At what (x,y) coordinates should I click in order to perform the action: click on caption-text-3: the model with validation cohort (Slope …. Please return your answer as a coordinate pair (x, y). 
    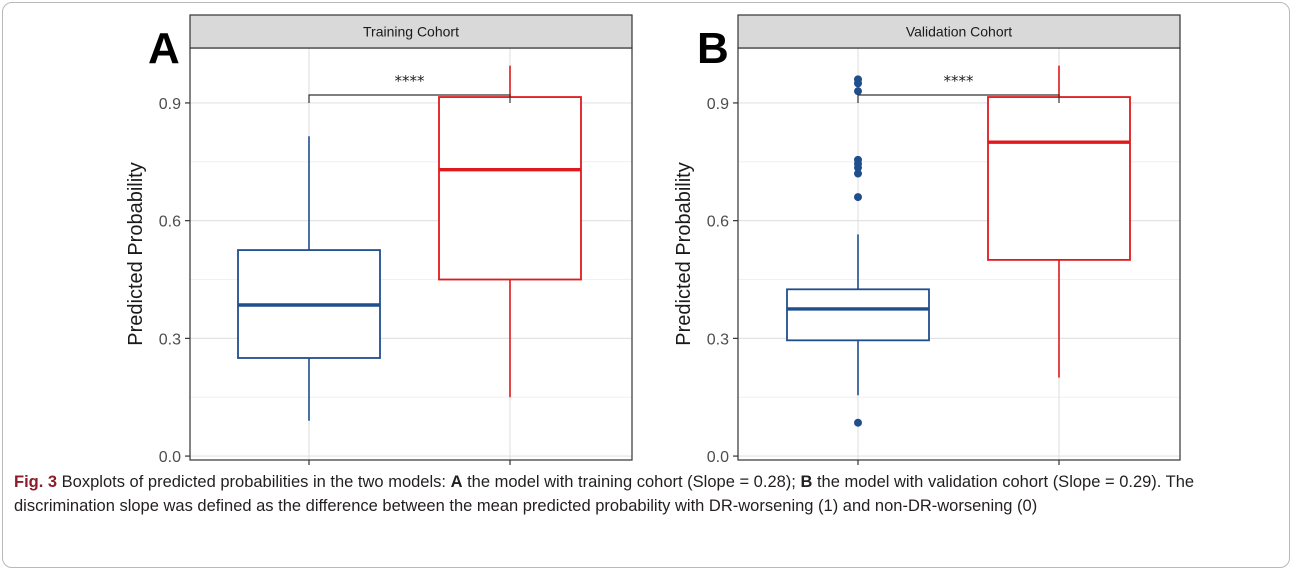
    Looking at the image, I should click on (604, 494).